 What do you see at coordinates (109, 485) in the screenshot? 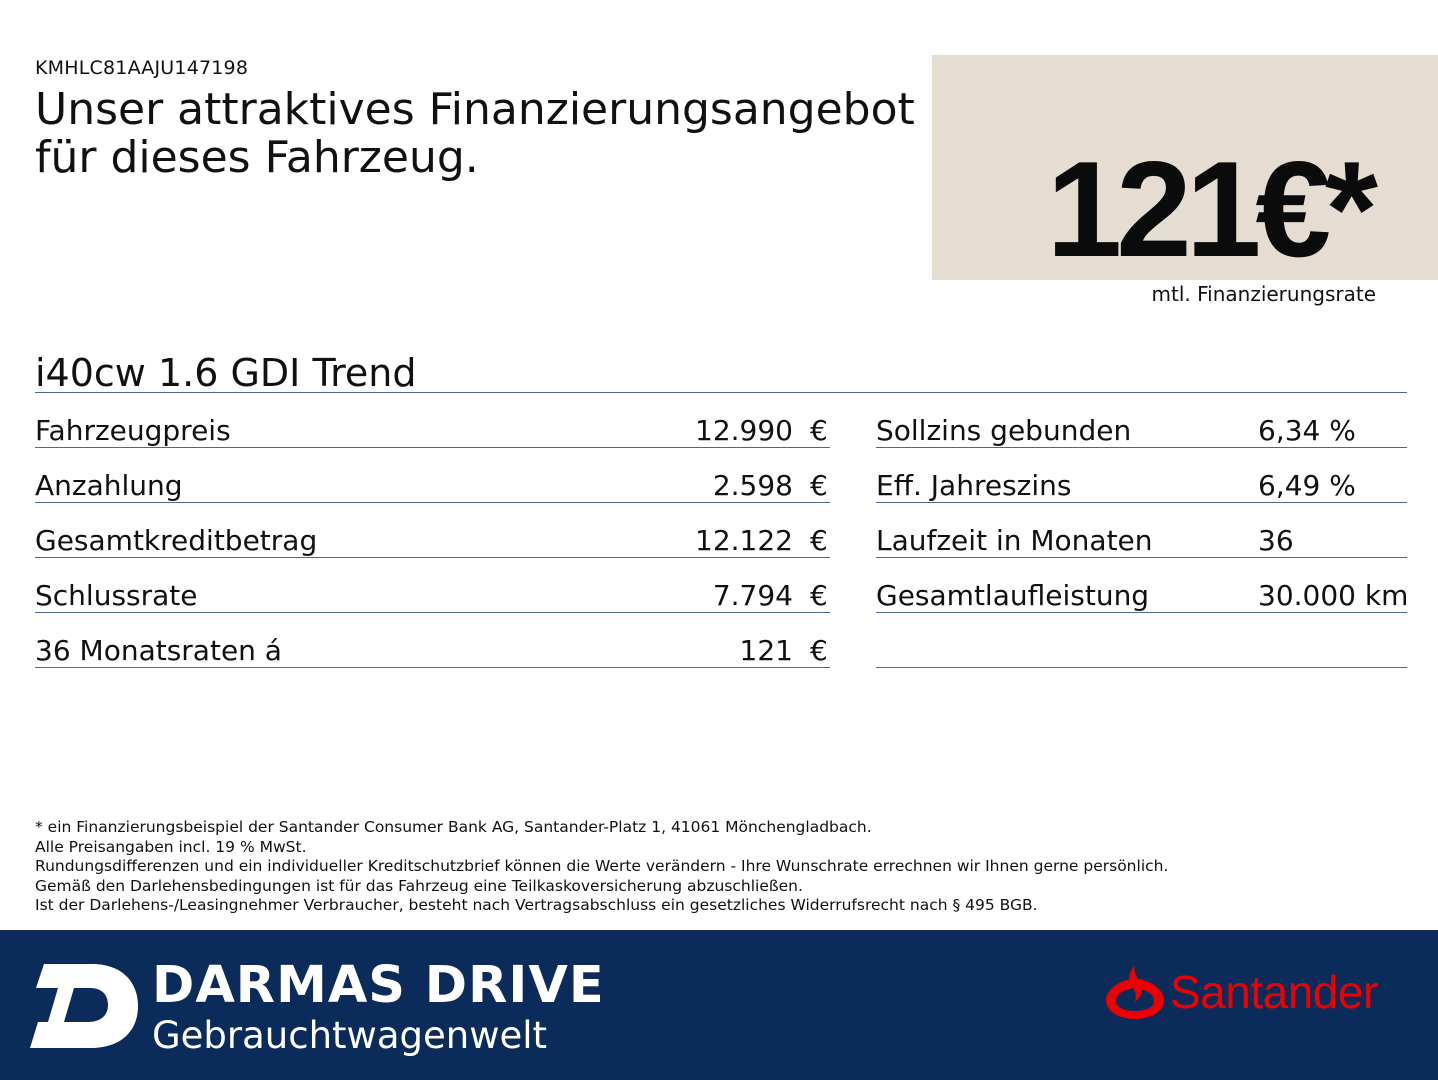
I see `left-row-label: Anzahlung` at bounding box center [109, 485].